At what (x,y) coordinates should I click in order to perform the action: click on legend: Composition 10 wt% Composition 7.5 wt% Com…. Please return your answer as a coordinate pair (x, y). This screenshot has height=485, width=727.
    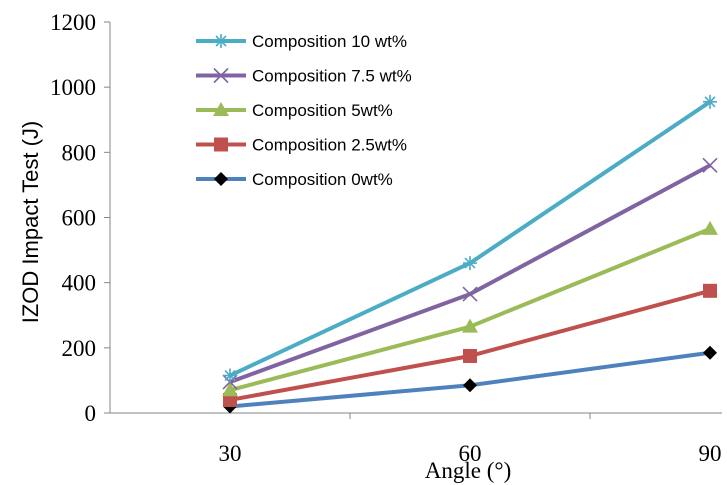
    Looking at the image, I should click on (304, 110).